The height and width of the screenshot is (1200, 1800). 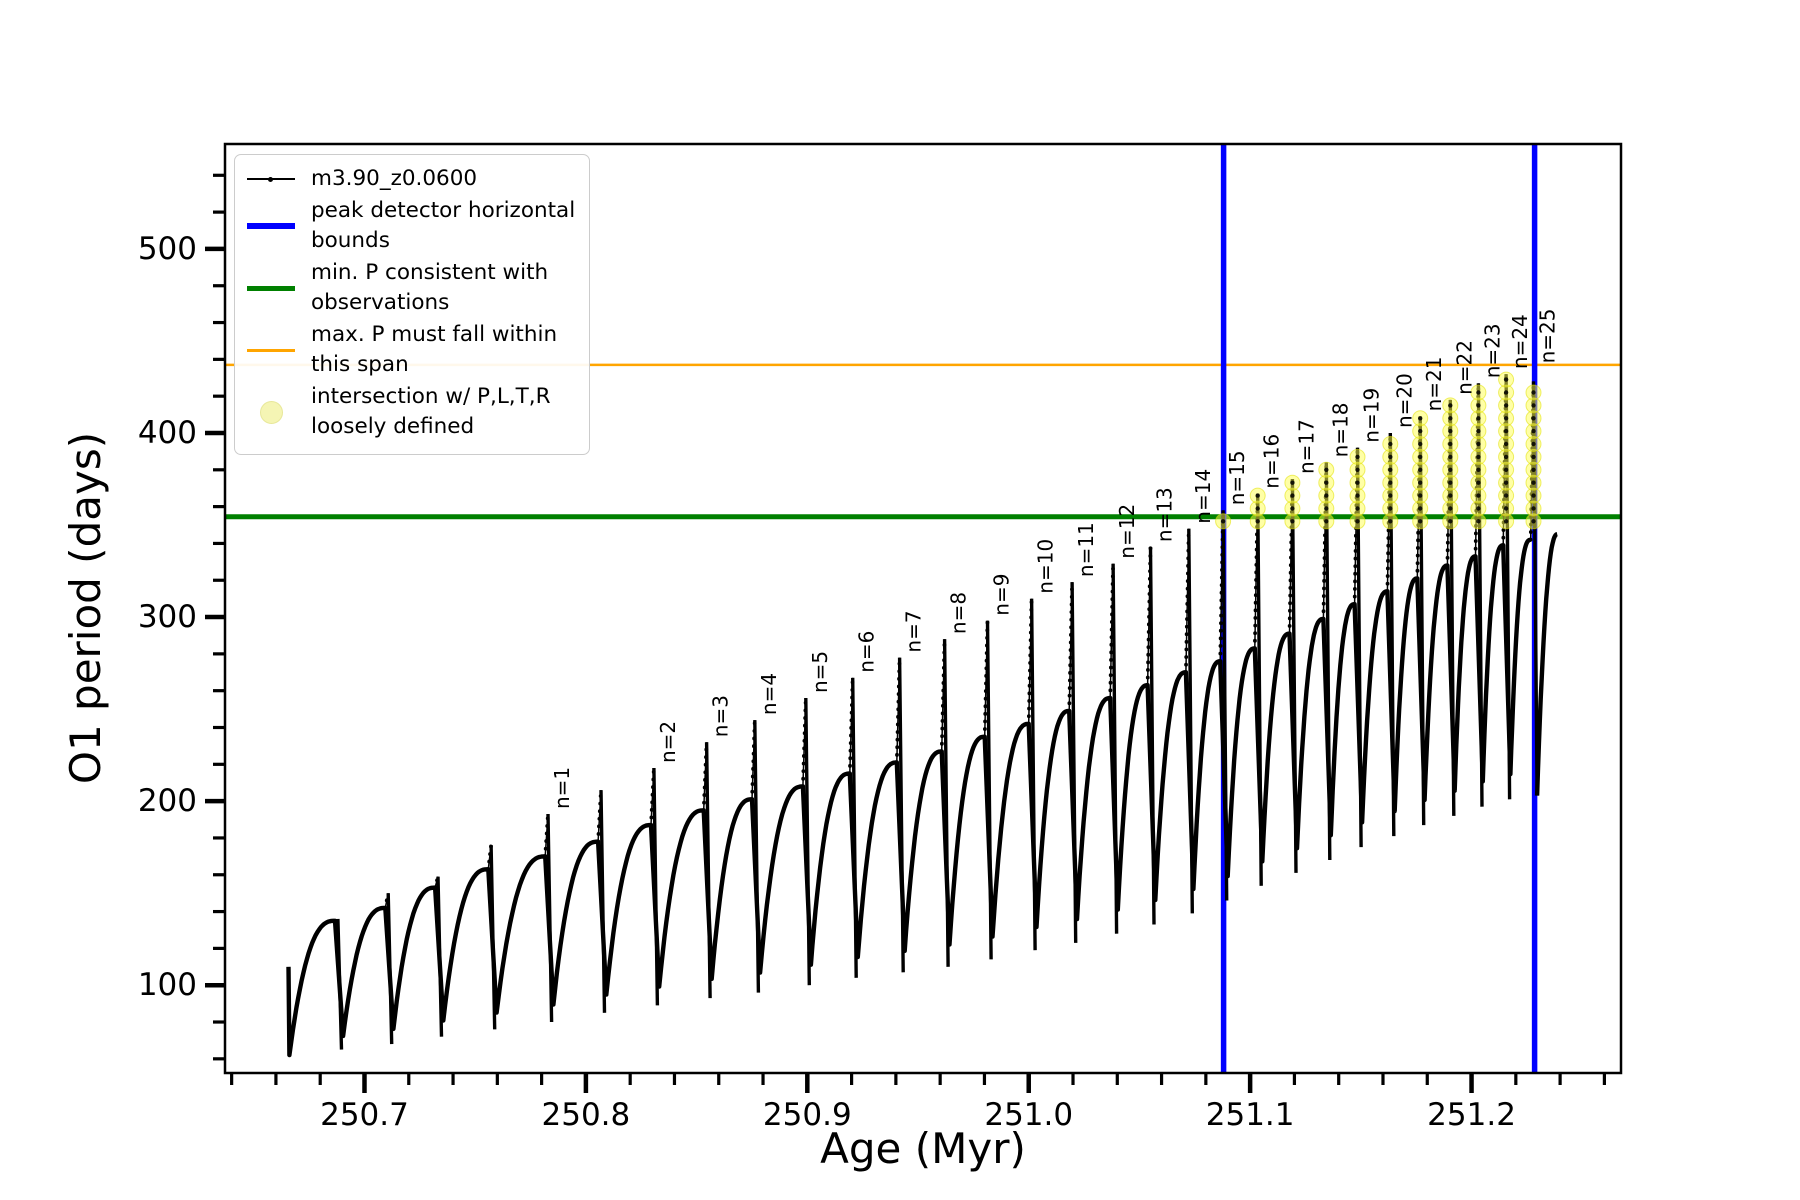 I want to click on legend-item: min. P consistent with observations, so click(x=412, y=288).